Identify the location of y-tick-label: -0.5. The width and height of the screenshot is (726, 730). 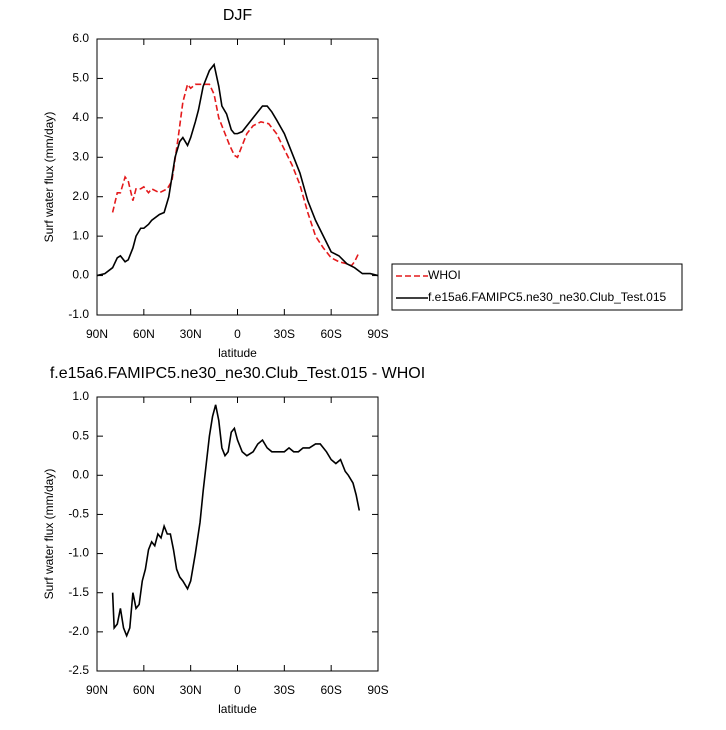
(78, 514).